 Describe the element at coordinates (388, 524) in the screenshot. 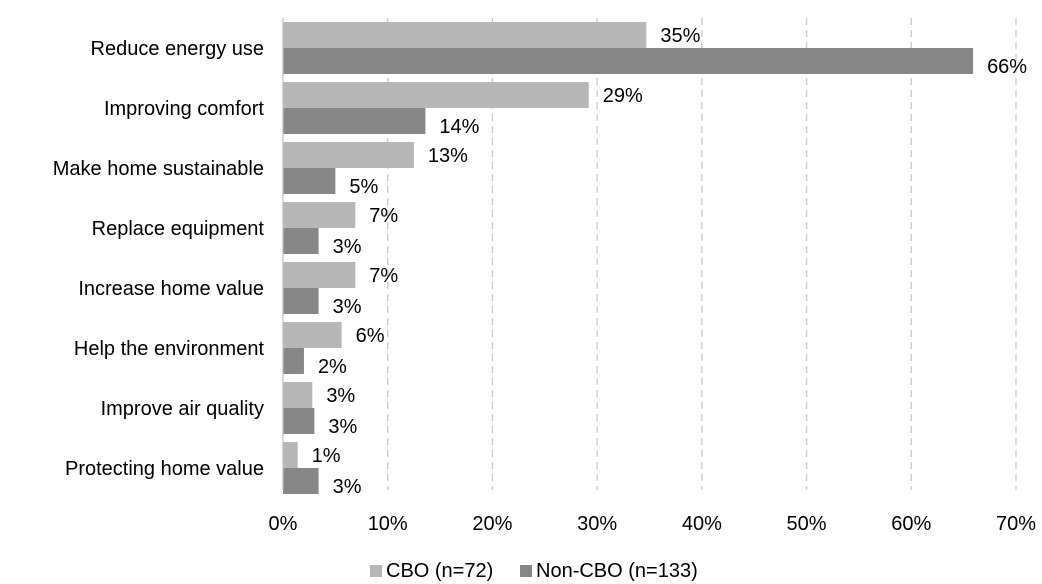

I see `x-tick-label: 10%` at that location.